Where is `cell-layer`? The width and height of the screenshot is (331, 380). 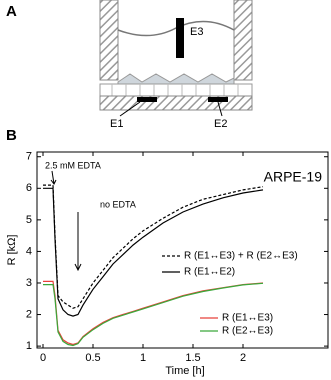
cell-layer is located at coordinates (176, 79).